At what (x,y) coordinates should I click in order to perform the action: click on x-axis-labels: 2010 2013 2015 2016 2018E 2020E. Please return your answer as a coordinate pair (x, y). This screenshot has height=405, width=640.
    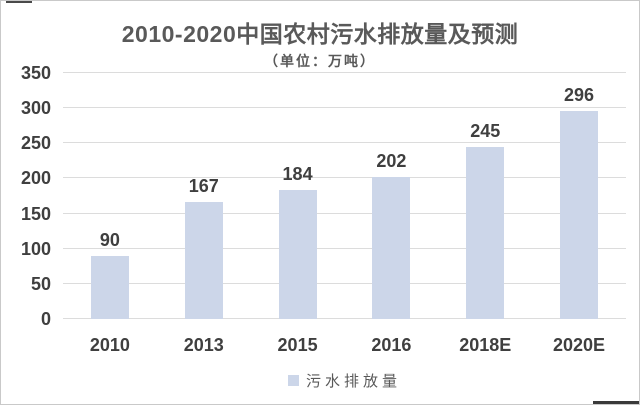
    Looking at the image, I should click on (344, 345).